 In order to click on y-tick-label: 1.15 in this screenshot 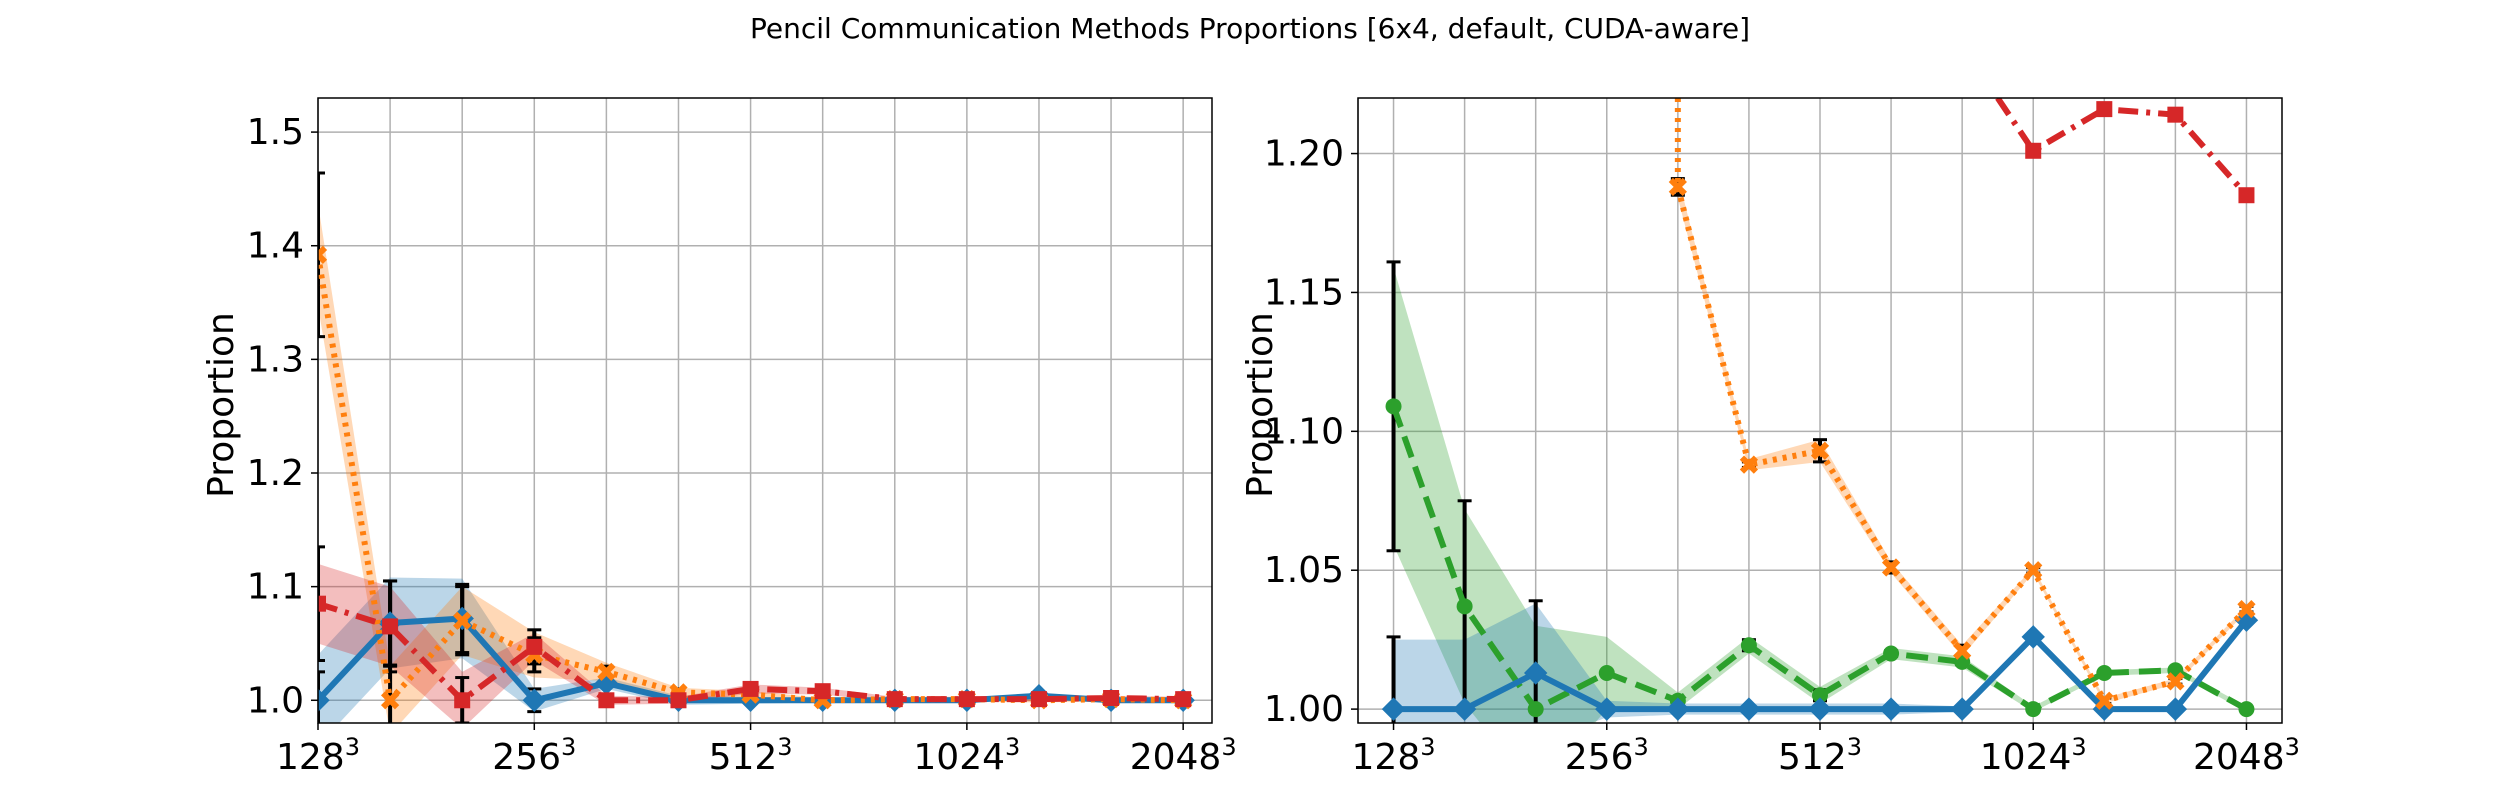, I will do `click(1304, 292)`.